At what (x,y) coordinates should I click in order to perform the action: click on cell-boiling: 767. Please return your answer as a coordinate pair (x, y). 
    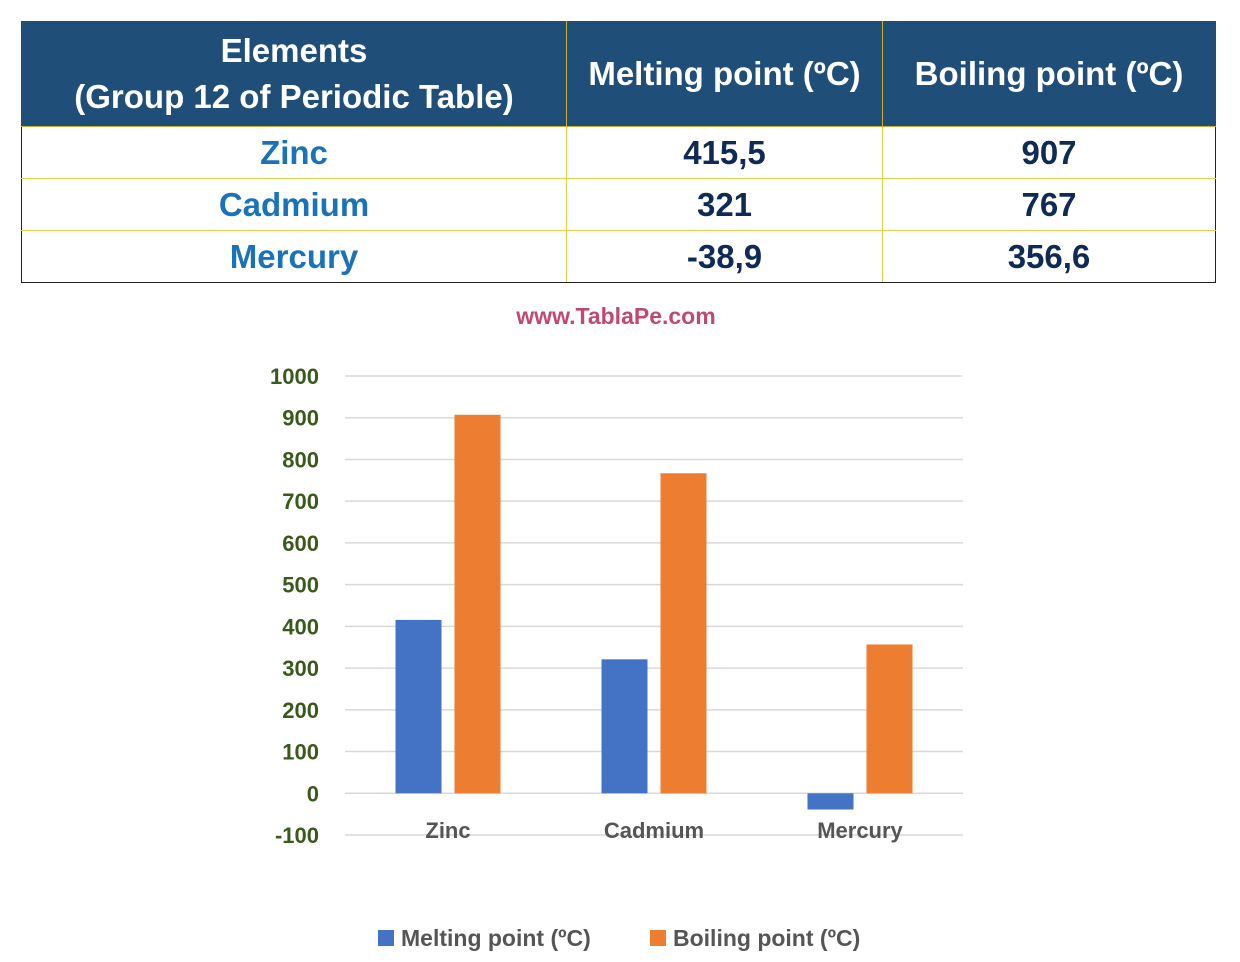
    Looking at the image, I should click on (1049, 204).